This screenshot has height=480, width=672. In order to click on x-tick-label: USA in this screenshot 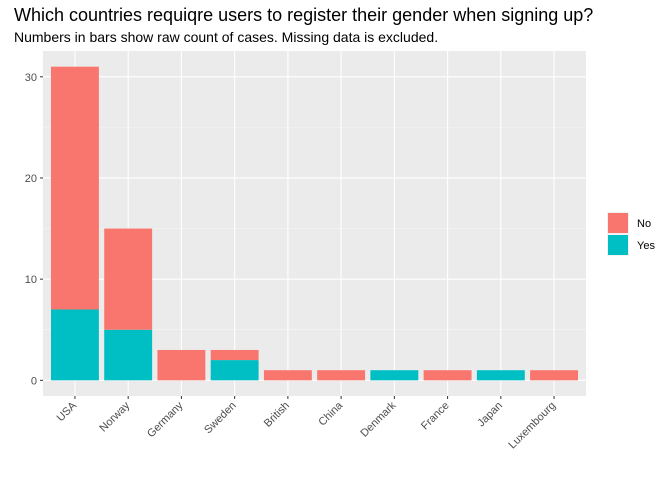, I will do `click(67, 411)`.